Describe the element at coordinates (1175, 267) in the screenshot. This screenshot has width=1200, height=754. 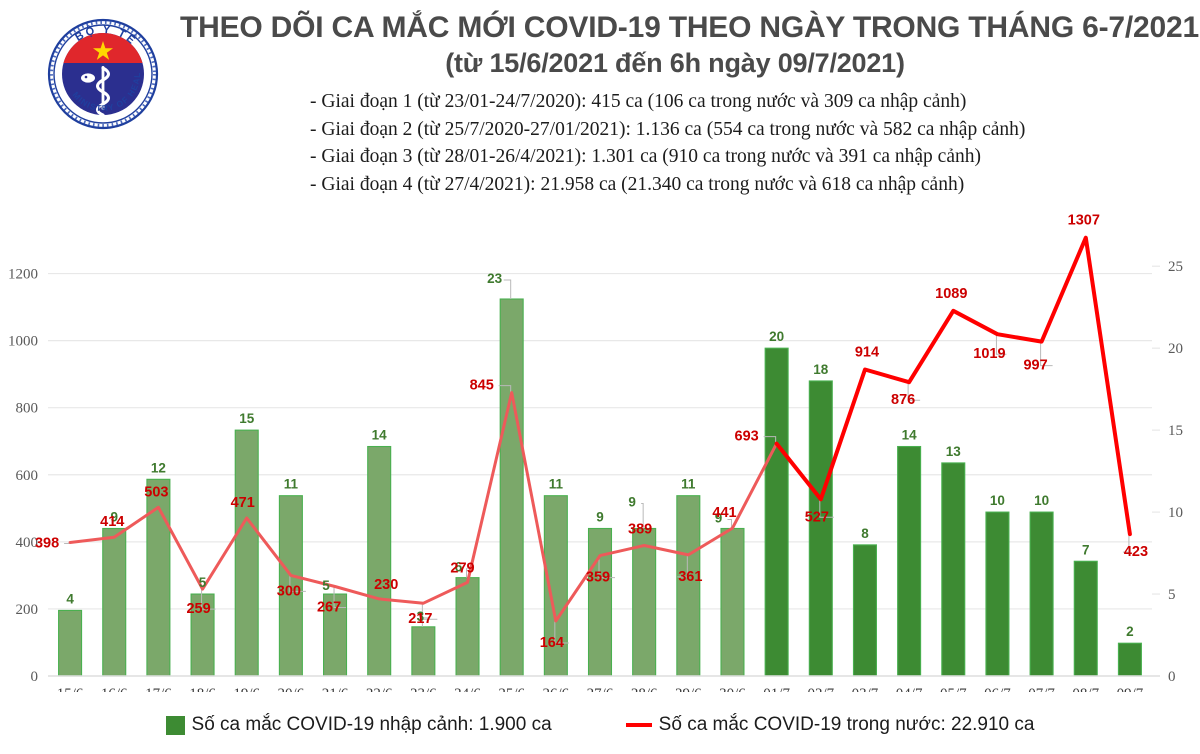
I see `right-axis-tick-label: 25` at that location.